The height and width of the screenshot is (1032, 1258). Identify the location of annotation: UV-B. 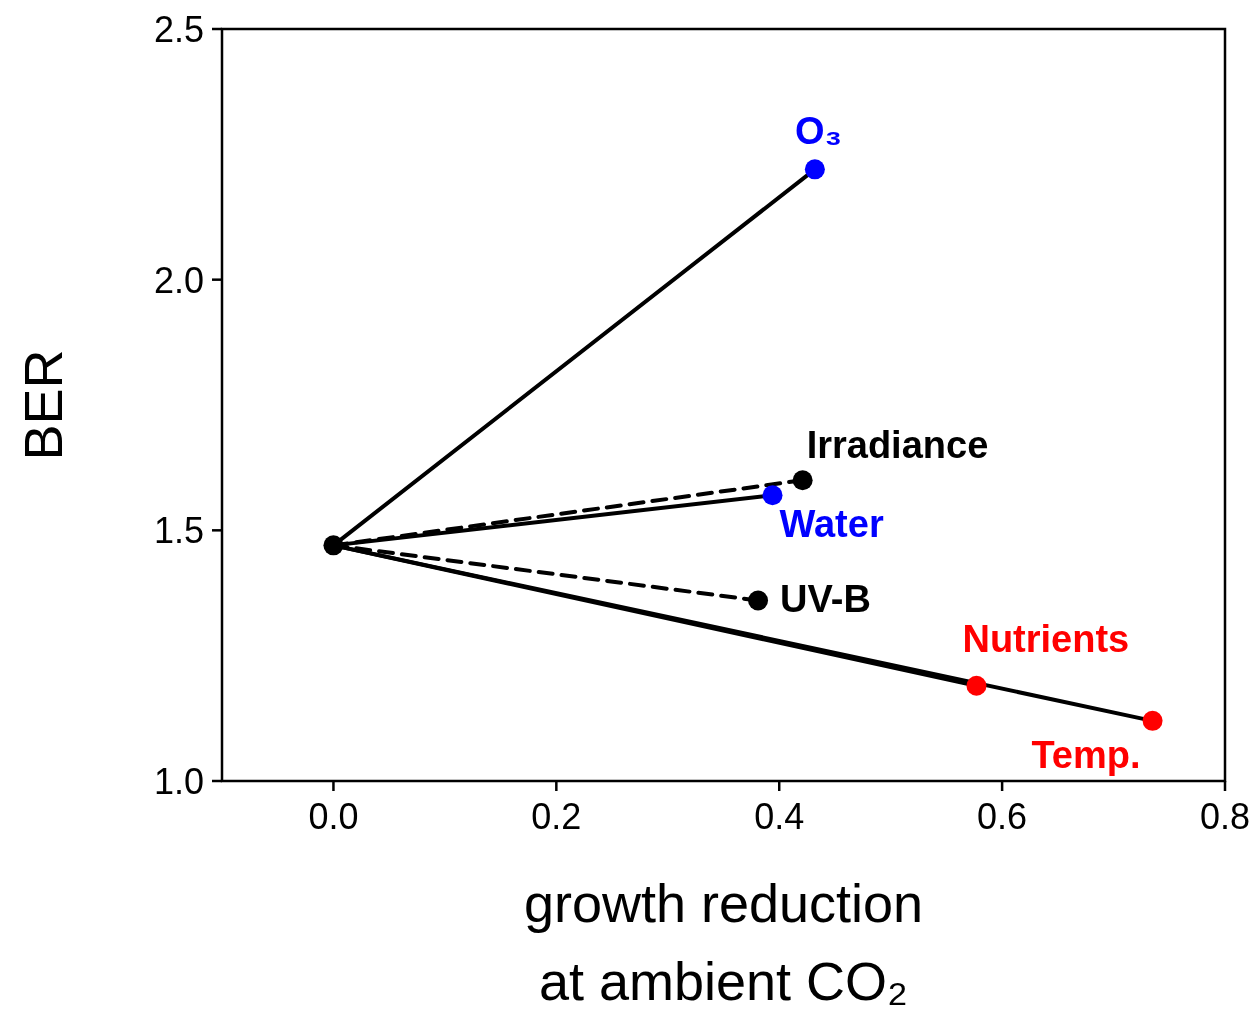
(825, 598).